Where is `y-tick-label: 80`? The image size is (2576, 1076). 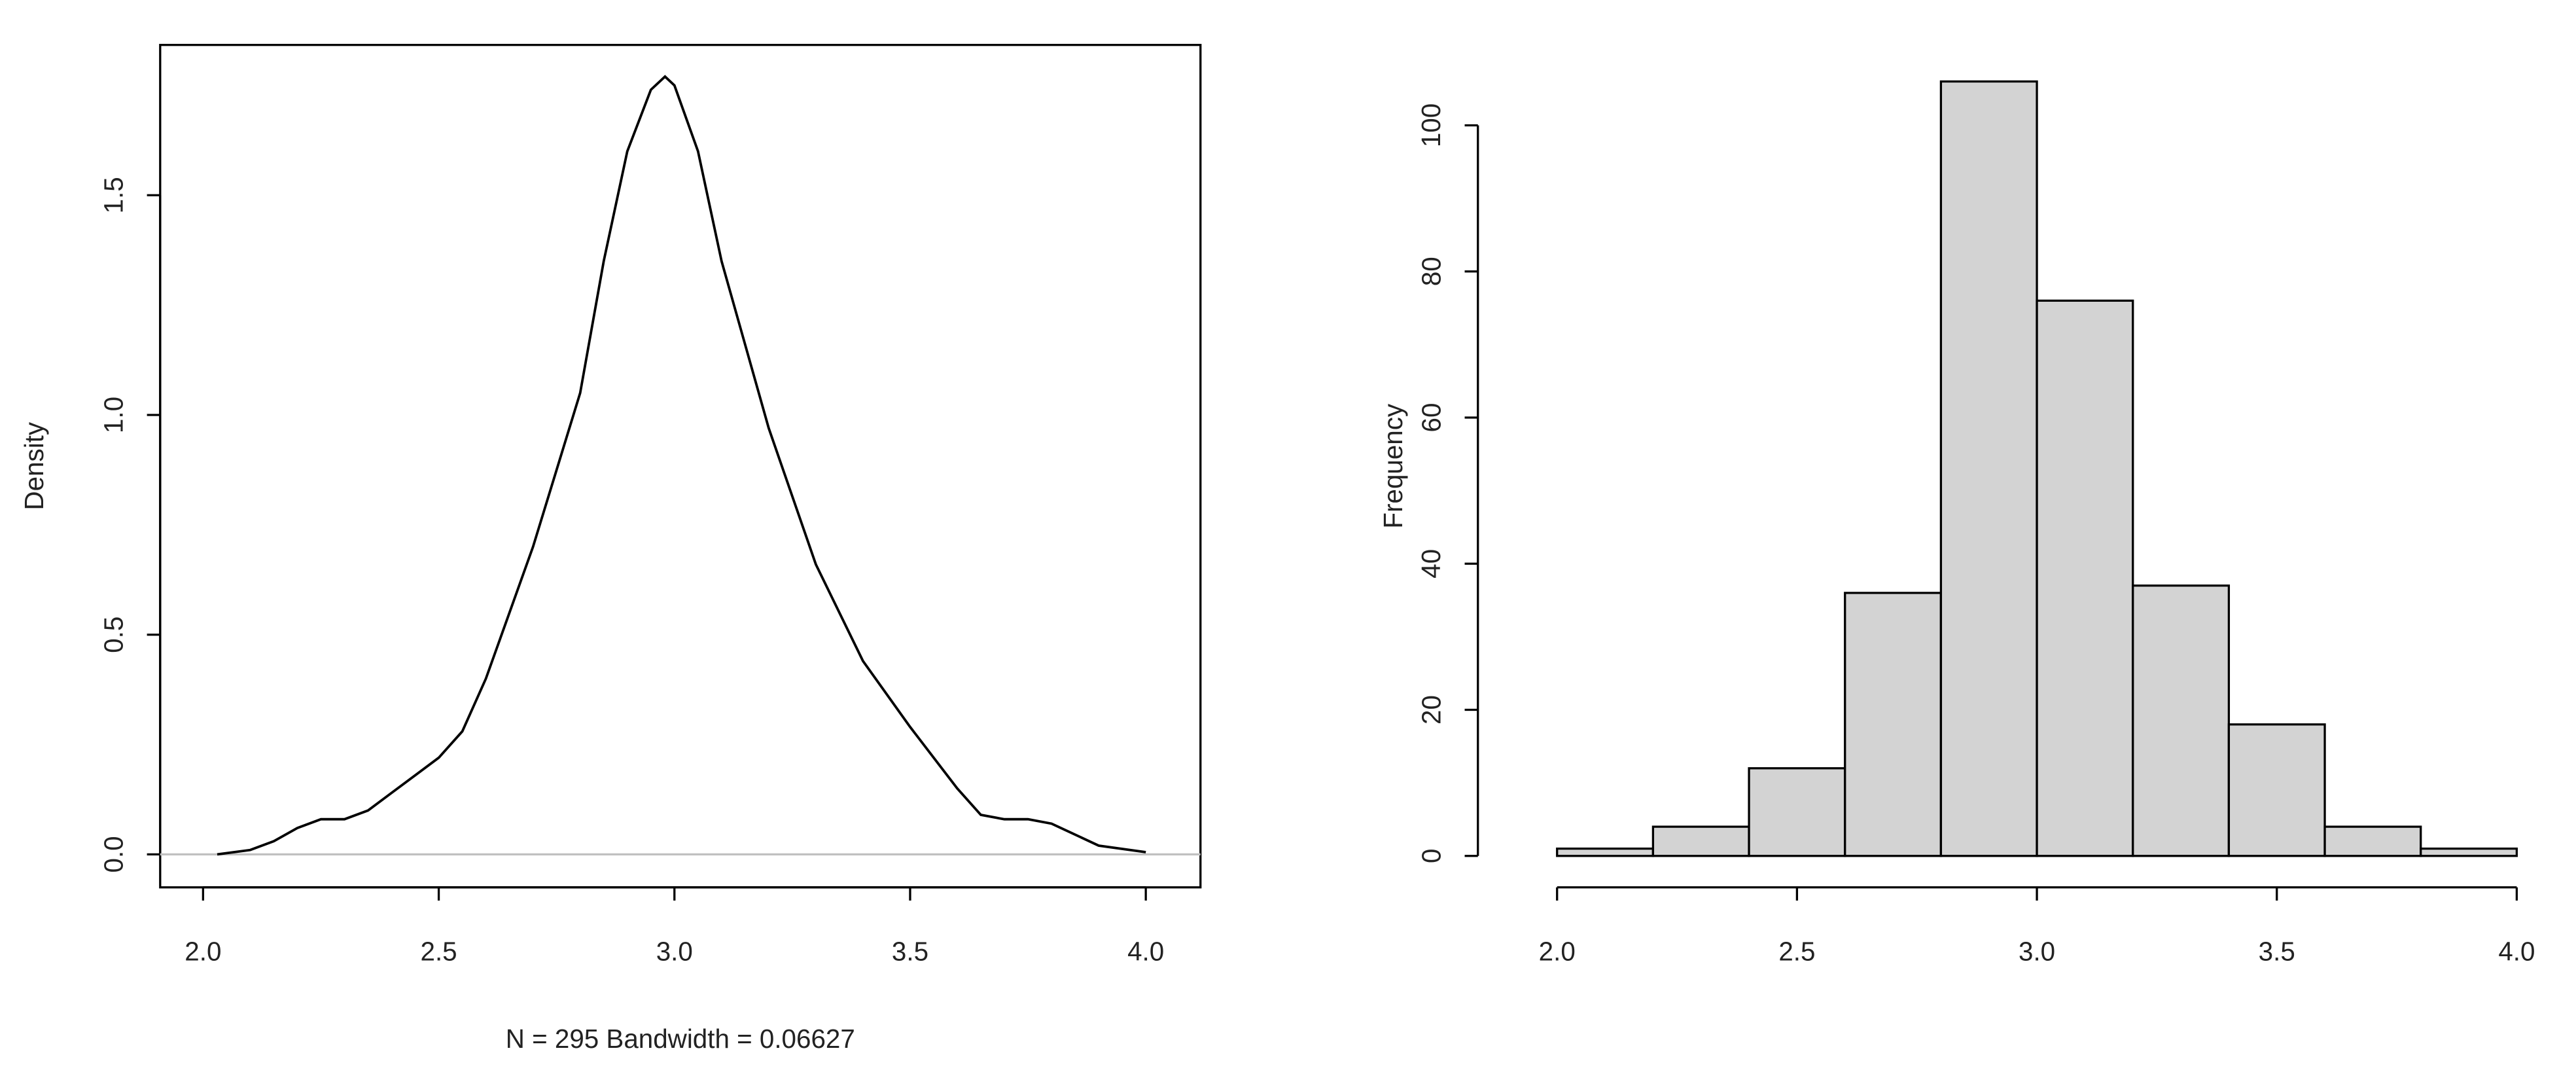 y-tick-label: 80 is located at coordinates (1431, 271).